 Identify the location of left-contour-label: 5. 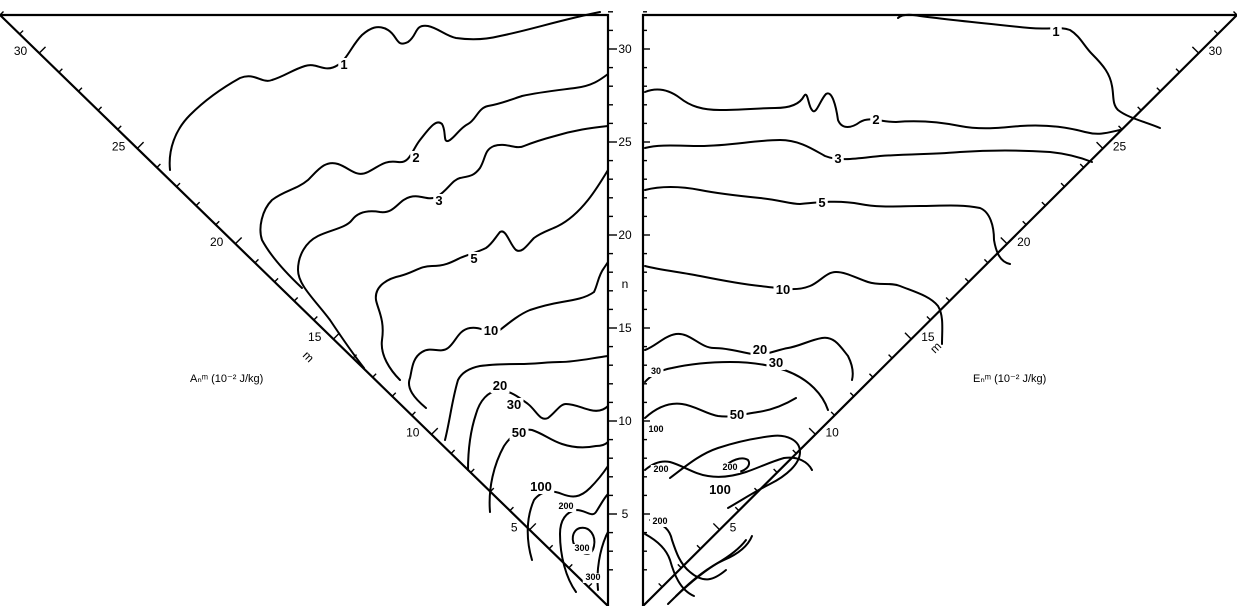
(473, 258).